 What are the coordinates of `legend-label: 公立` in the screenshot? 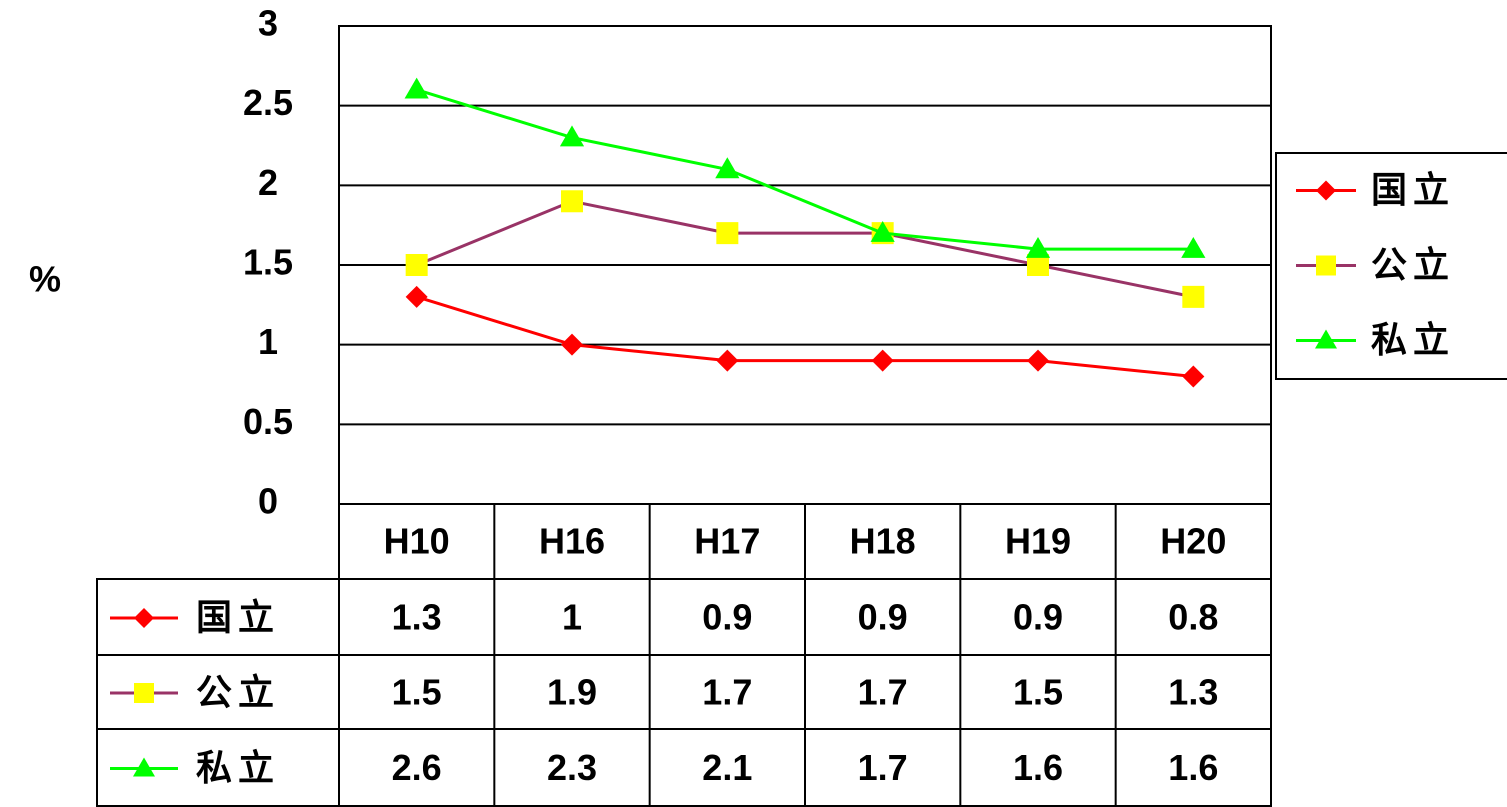 It's located at (1413, 264).